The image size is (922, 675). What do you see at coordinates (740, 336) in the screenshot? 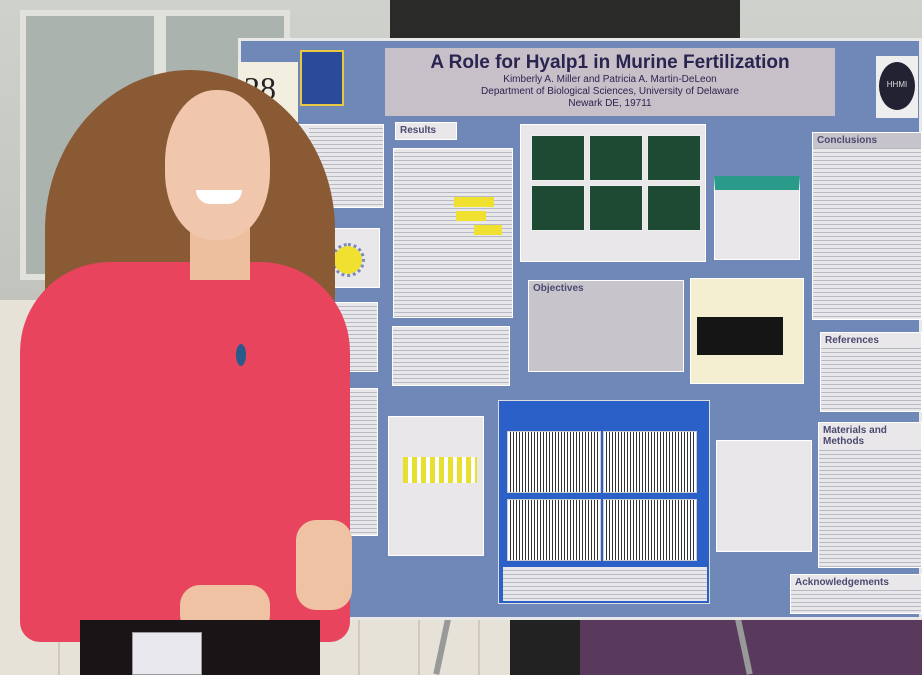
I see `gel-image` at bounding box center [740, 336].